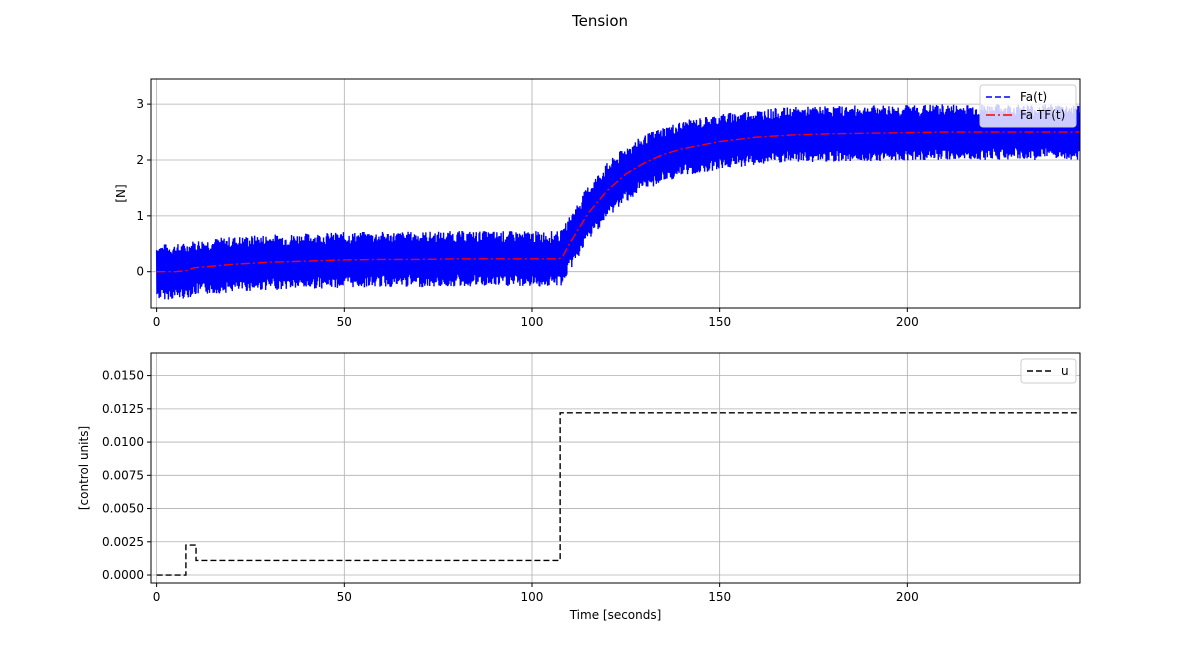  What do you see at coordinates (84, 468) in the screenshot?
I see `y-axis-label: [control units]` at bounding box center [84, 468].